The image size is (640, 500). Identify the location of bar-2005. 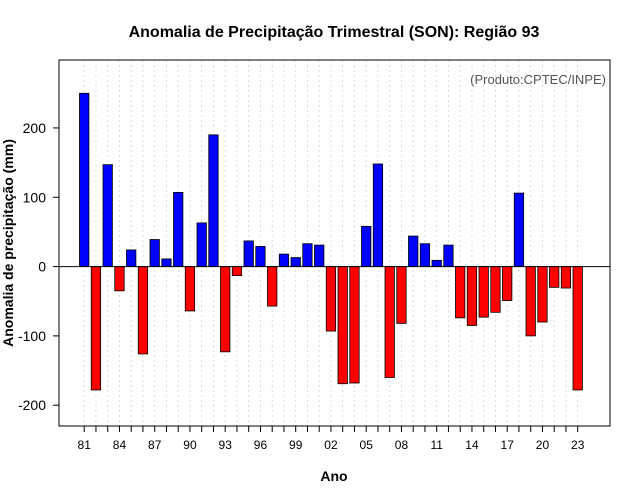
(366, 246).